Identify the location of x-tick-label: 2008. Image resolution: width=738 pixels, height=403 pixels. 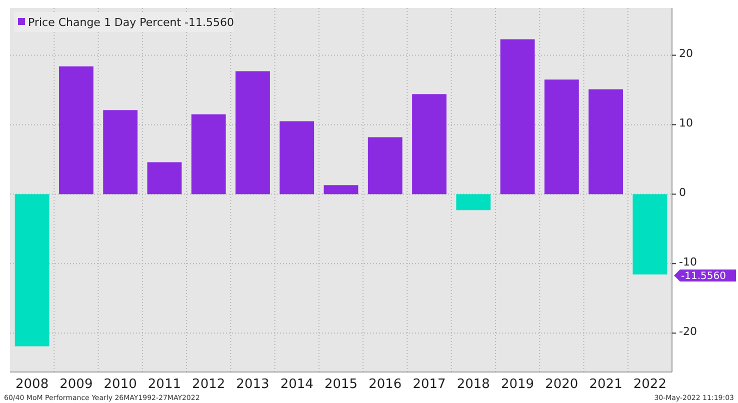
(32, 384).